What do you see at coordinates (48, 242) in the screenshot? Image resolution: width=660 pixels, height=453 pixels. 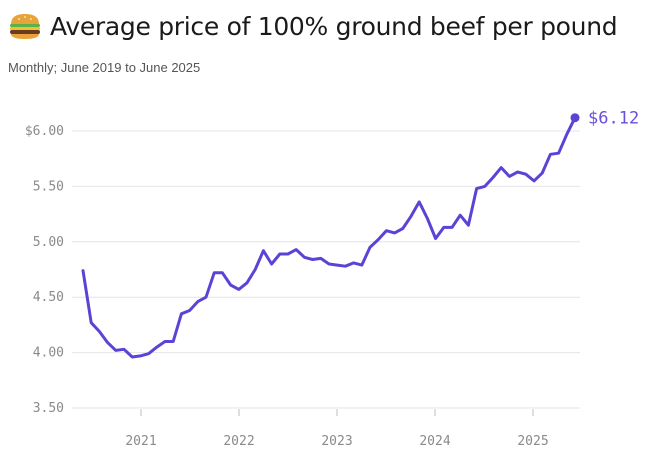 I see `y-tick-label: 5.00` at bounding box center [48, 242].